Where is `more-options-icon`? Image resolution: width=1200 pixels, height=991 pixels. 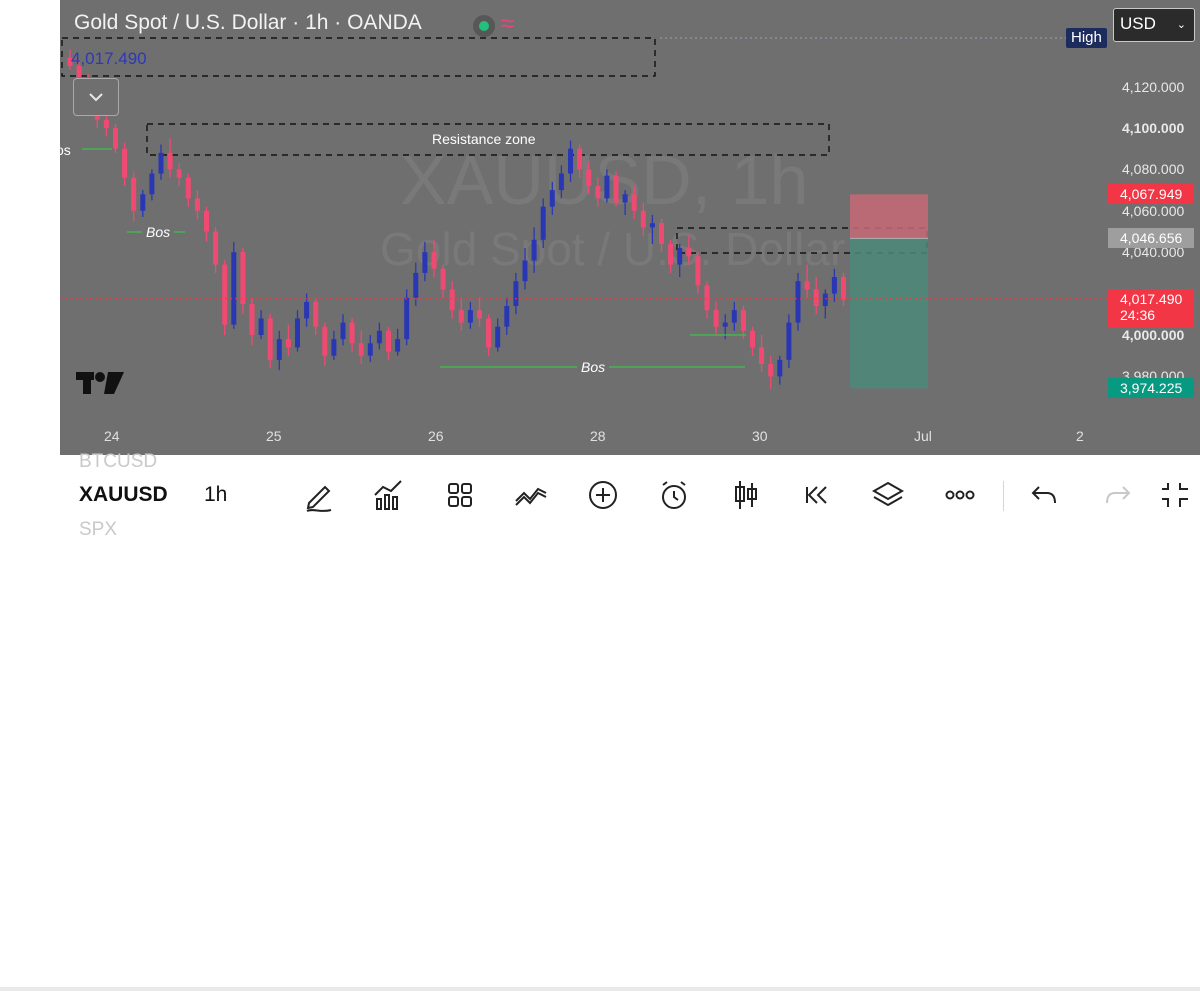
more-options-icon is located at coordinates (960, 495).